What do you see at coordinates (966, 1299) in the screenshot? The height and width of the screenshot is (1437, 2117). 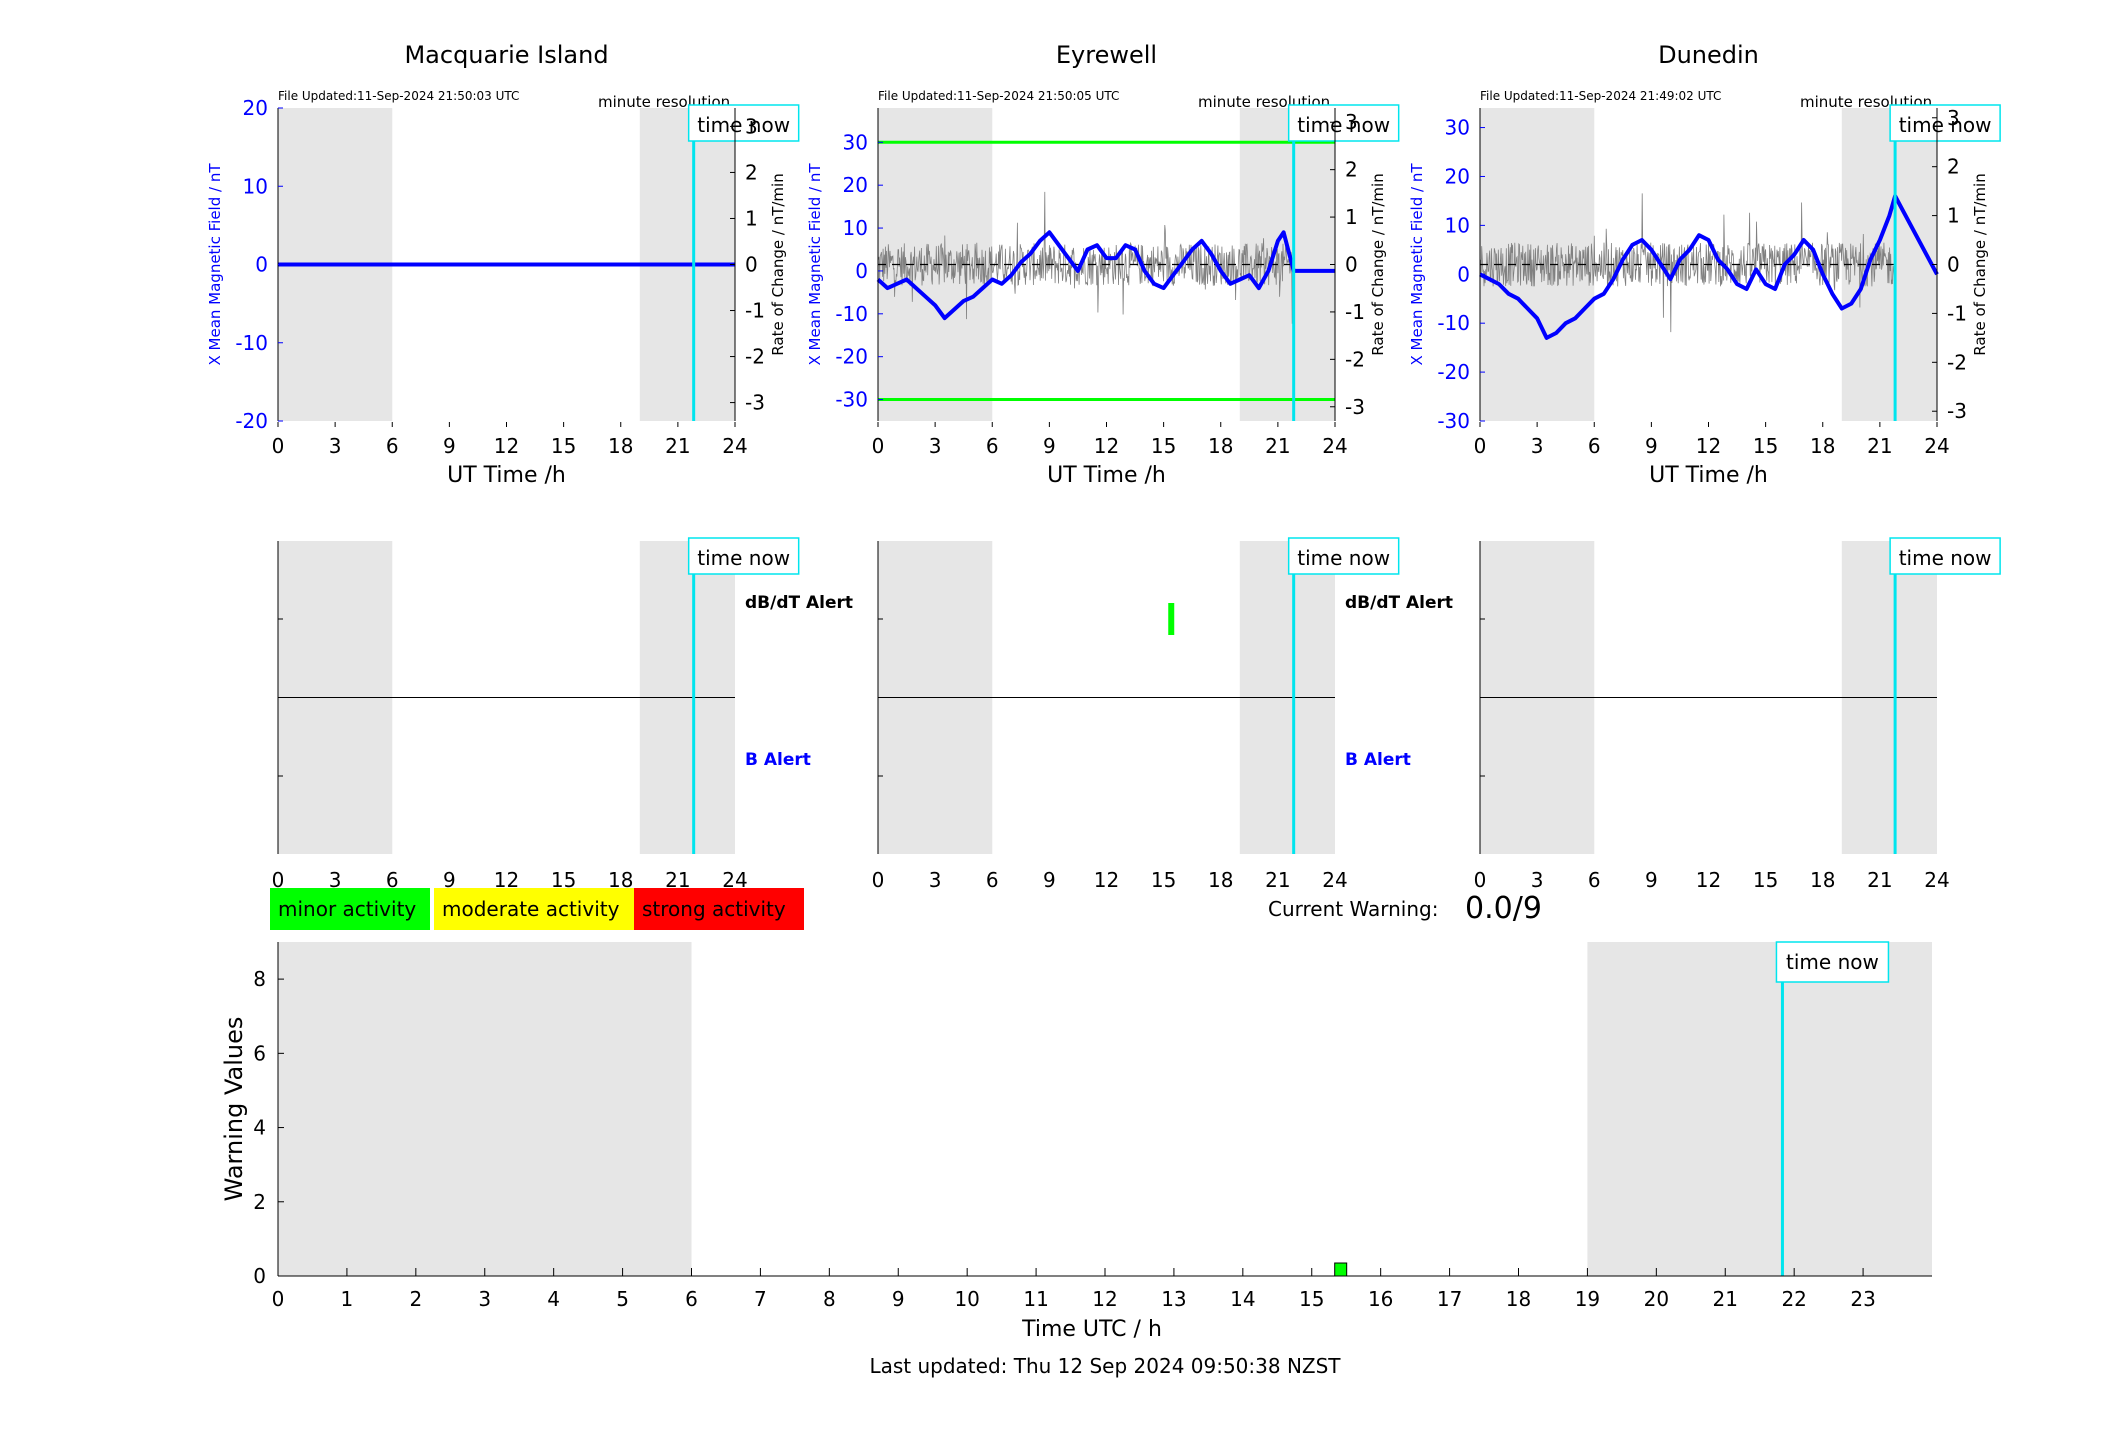 I see `x-tick-label: 10` at bounding box center [966, 1299].